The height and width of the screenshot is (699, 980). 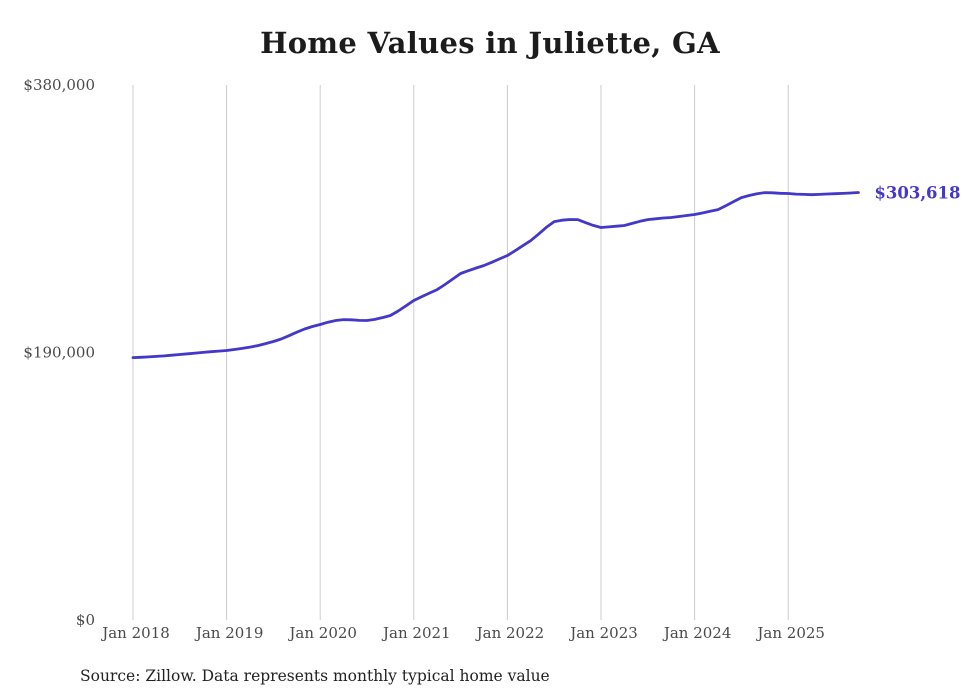 I want to click on x-tick-label: Jan 2019, so click(x=229, y=633).